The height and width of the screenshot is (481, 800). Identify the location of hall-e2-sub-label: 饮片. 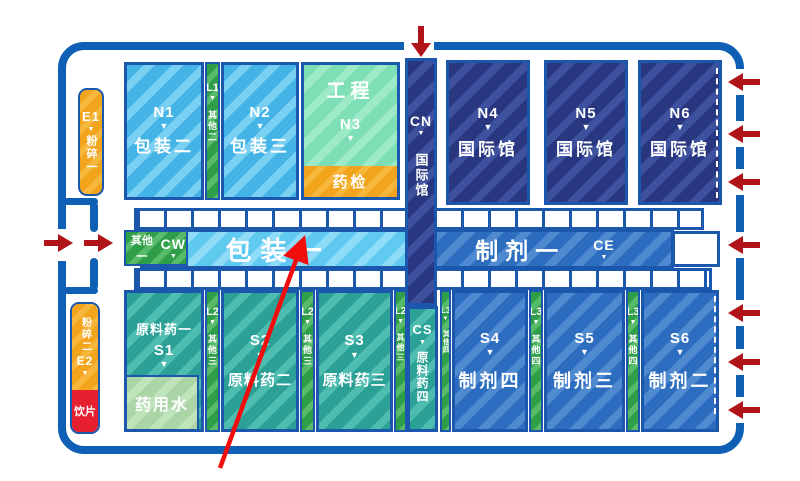
(85, 412).